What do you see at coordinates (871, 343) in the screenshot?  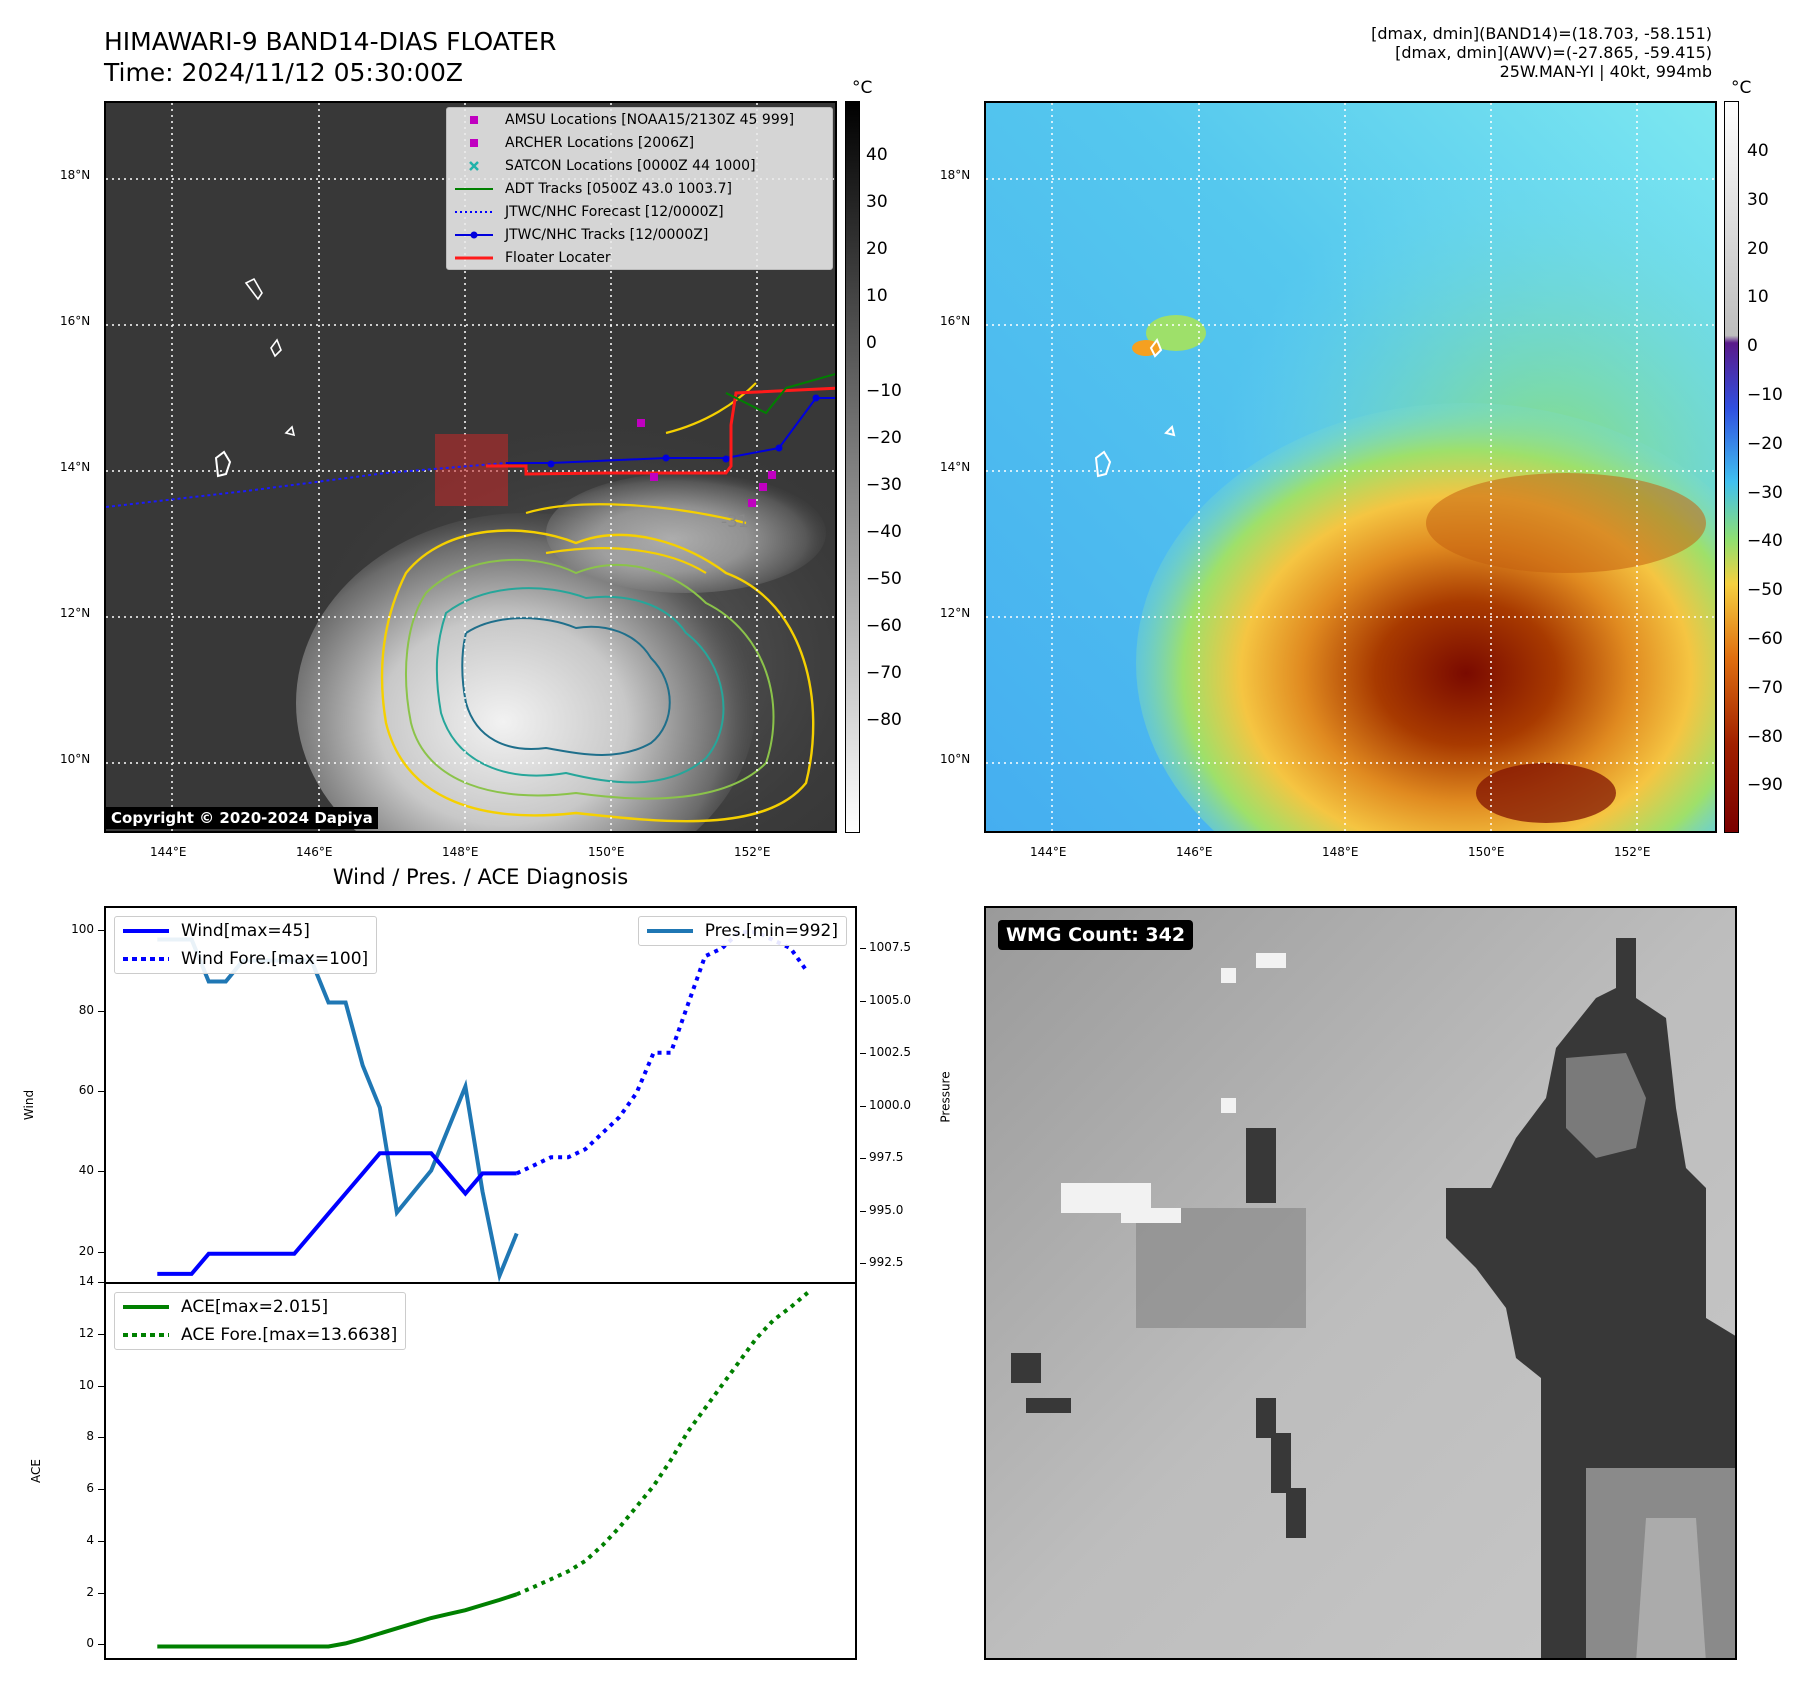 I see `colorbar-left-tick: 0` at bounding box center [871, 343].